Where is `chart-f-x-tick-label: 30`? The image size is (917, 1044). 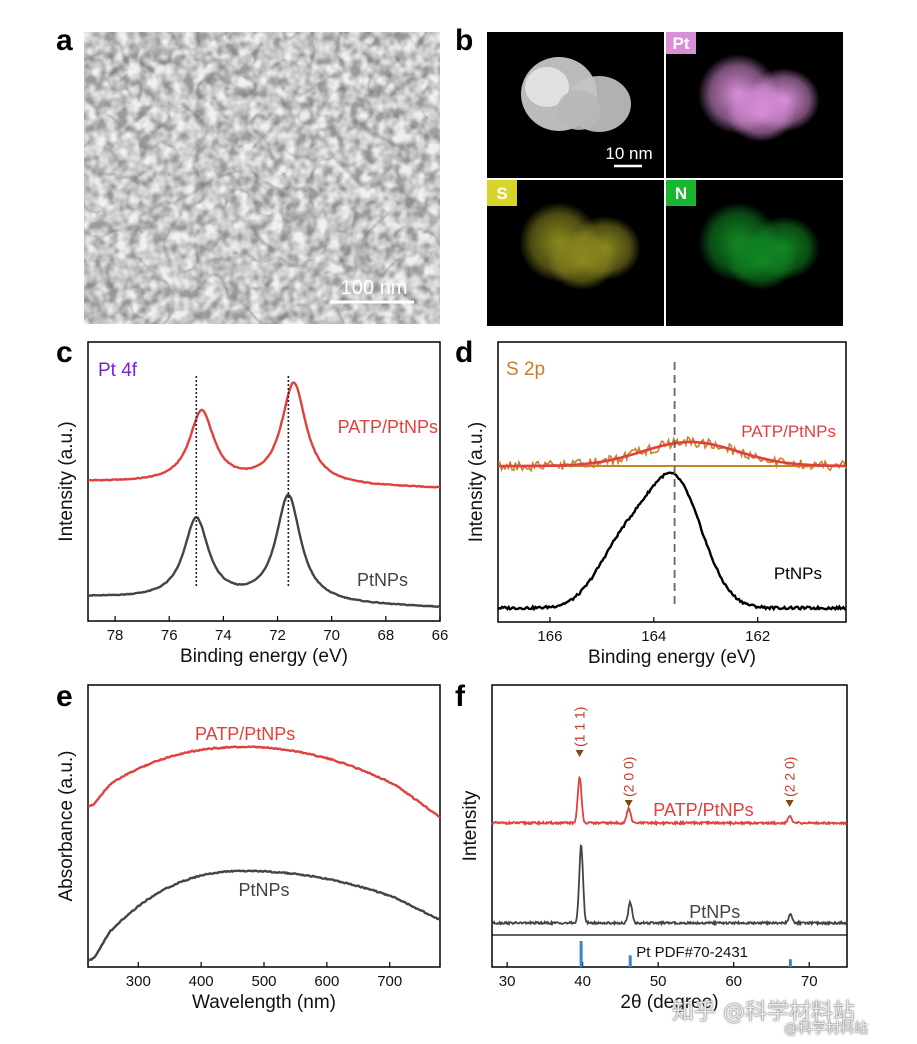 chart-f-x-tick-label: 30 is located at coordinates (507, 981).